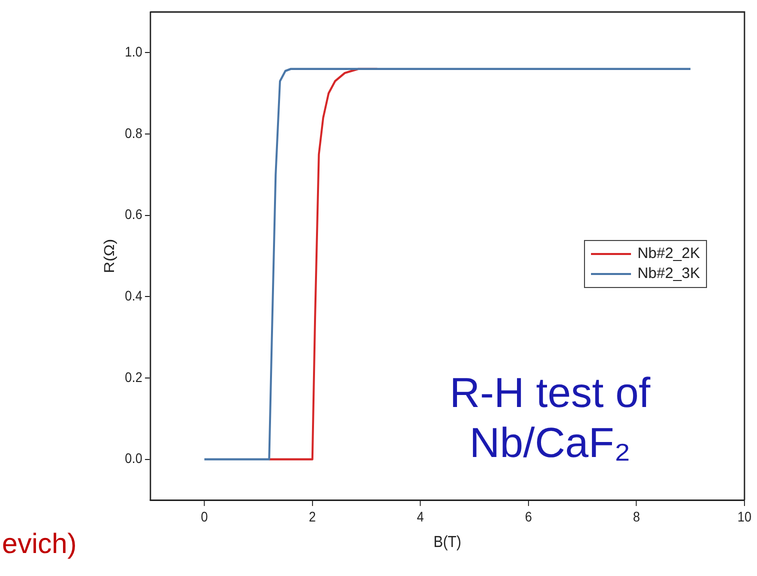  I want to click on y-tick-label: 0.8, so click(133, 133).